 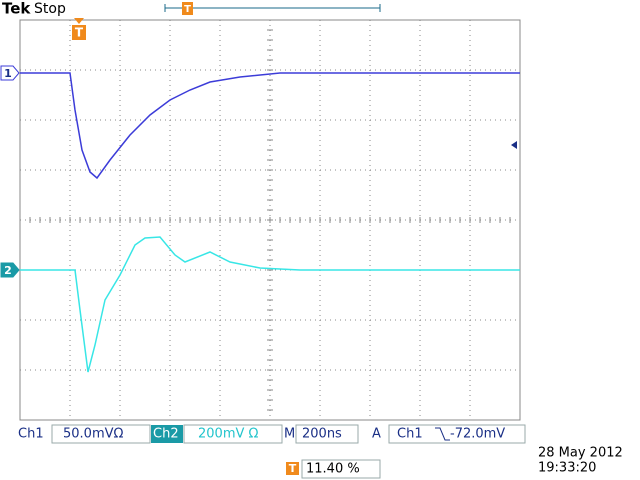 What do you see at coordinates (31, 434) in the screenshot?
I see `ch1-label: Ch1` at bounding box center [31, 434].